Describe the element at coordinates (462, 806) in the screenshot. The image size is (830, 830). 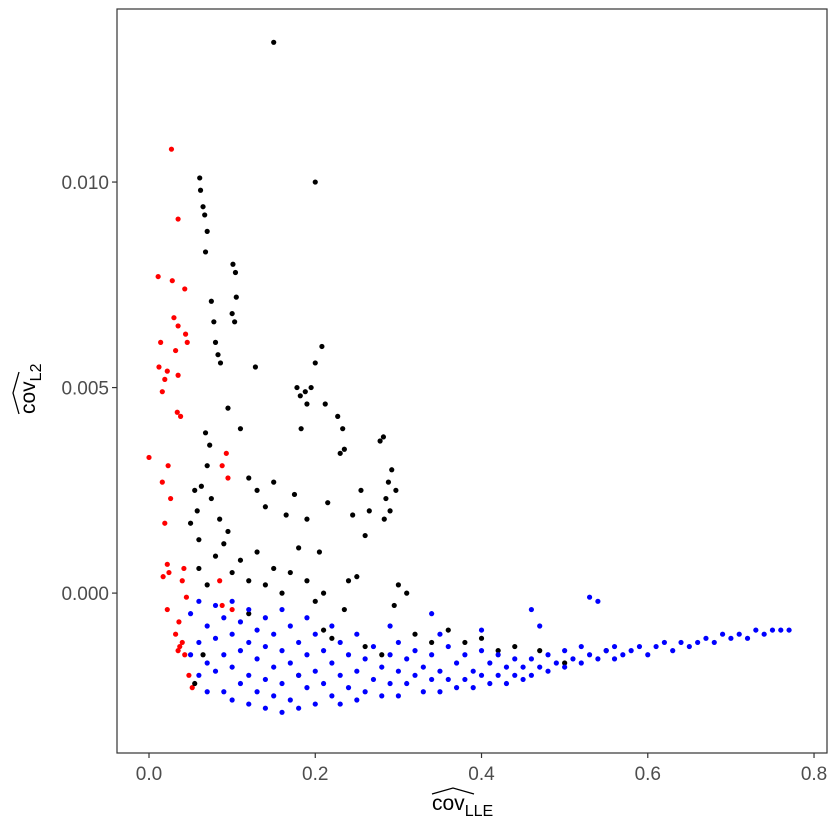
I see `x-axis-label: covLLE` at that location.